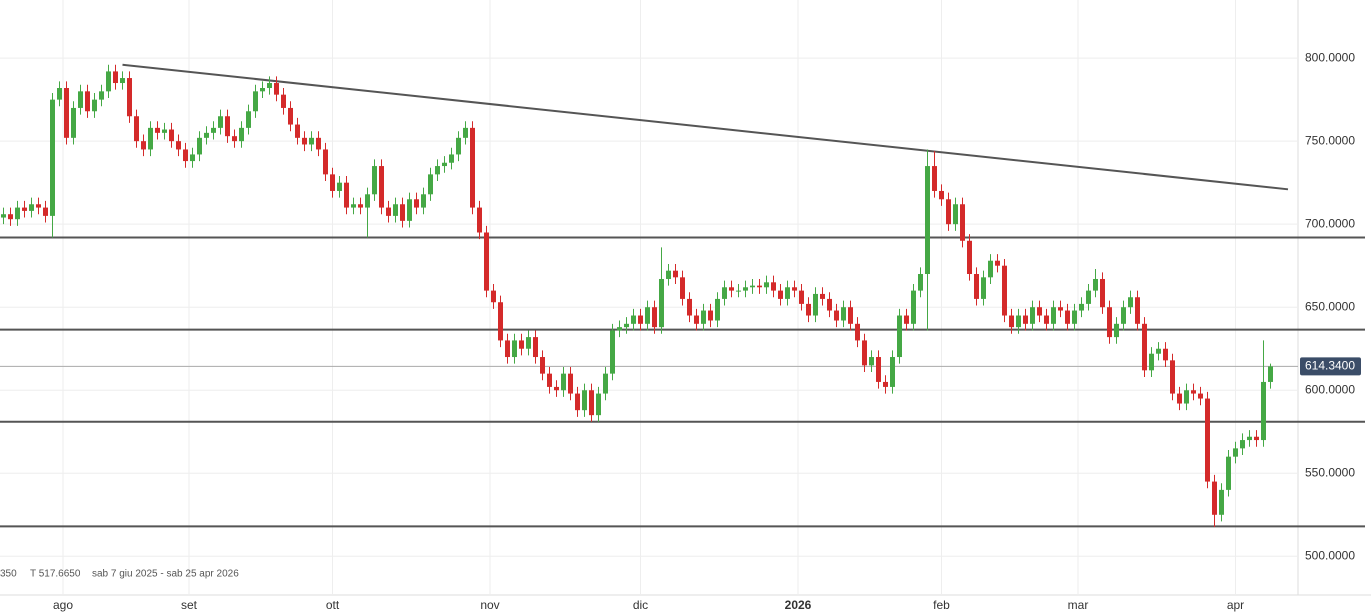 The image size is (1371, 616). What do you see at coordinates (941, 605) in the screenshot?
I see `x-tick-label: feb` at bounding box center [941, 605].